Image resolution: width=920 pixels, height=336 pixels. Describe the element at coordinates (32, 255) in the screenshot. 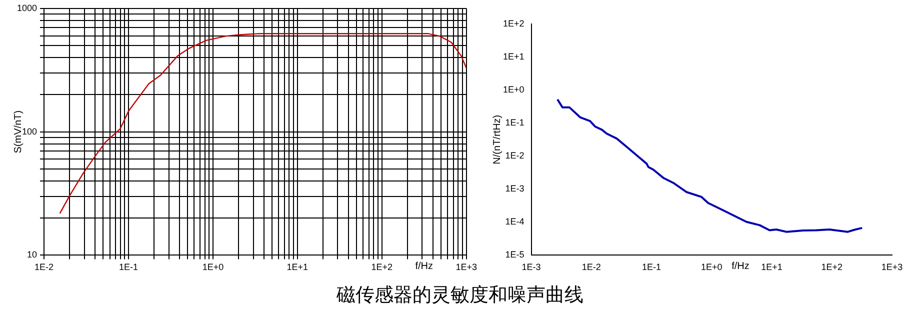

I see `y-tick-label: 10` at that location.